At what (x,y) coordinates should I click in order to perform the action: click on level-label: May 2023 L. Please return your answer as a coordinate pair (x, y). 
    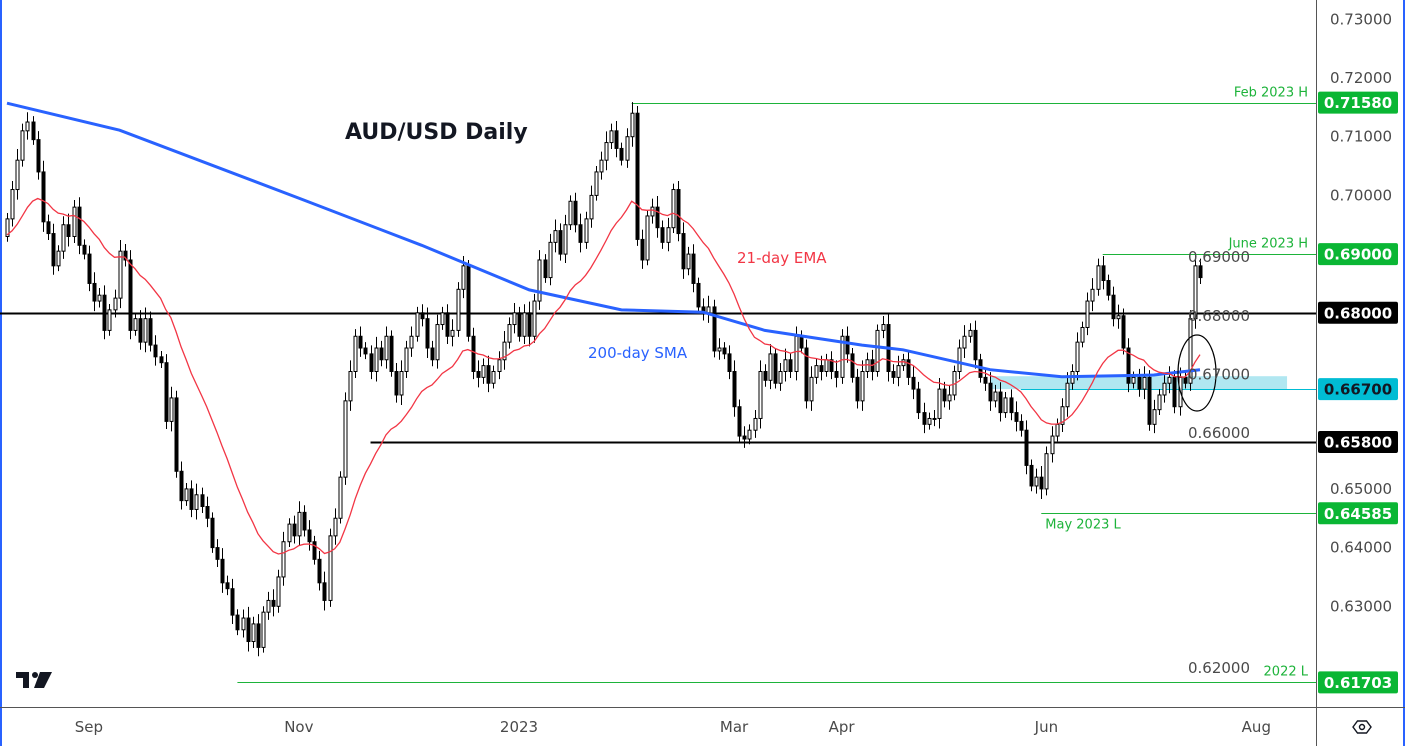
    Looking at the image, I should click on (1083, 525).